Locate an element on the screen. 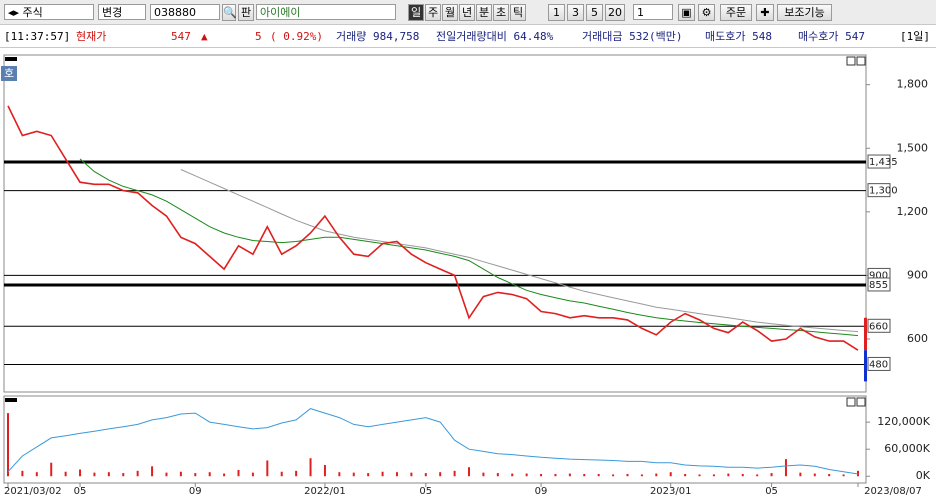 The image size is (936, 498). level-label: 855 is located at coordinates (878, 285).